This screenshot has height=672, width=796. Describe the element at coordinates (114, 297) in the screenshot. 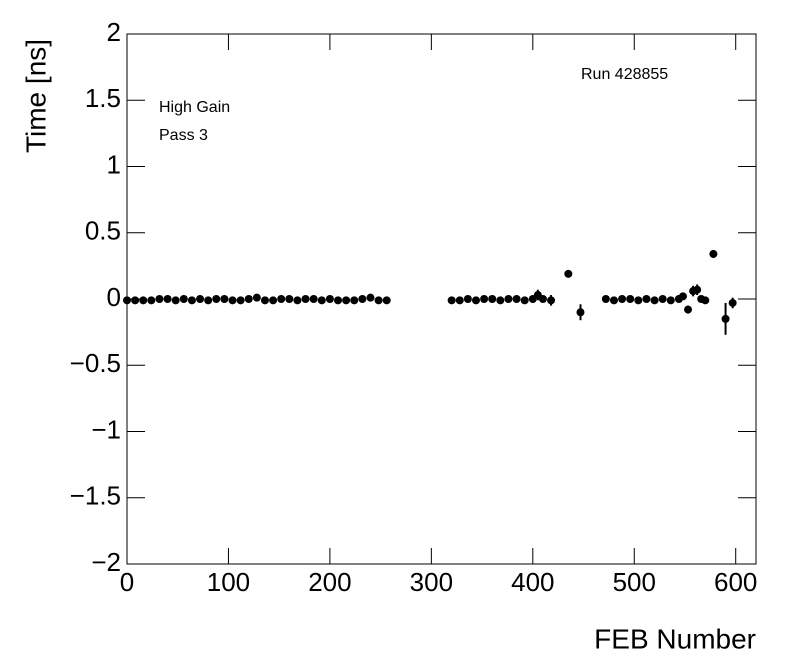

I see `y-tick-label: 0` at that location.